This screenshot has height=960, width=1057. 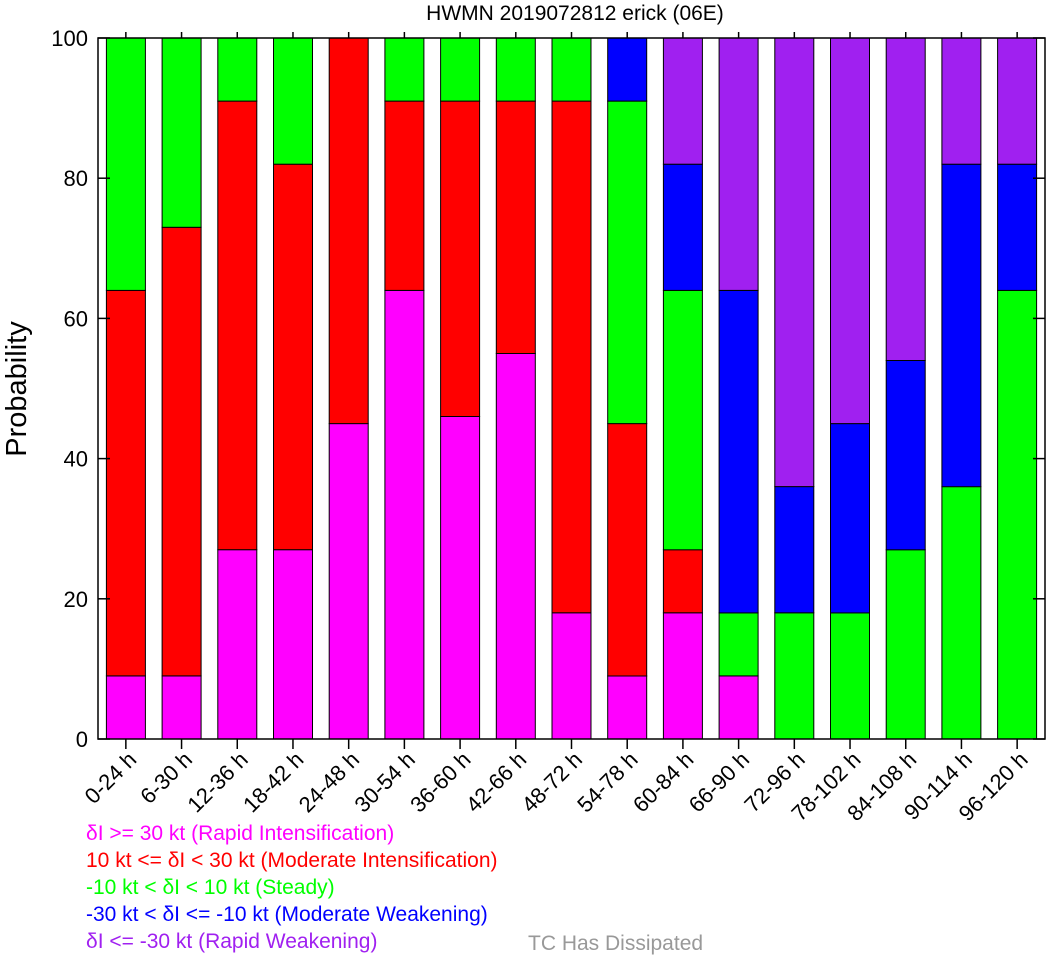 I want to click on x-tick-label: 60-84 h, so click(x=663, y=782).